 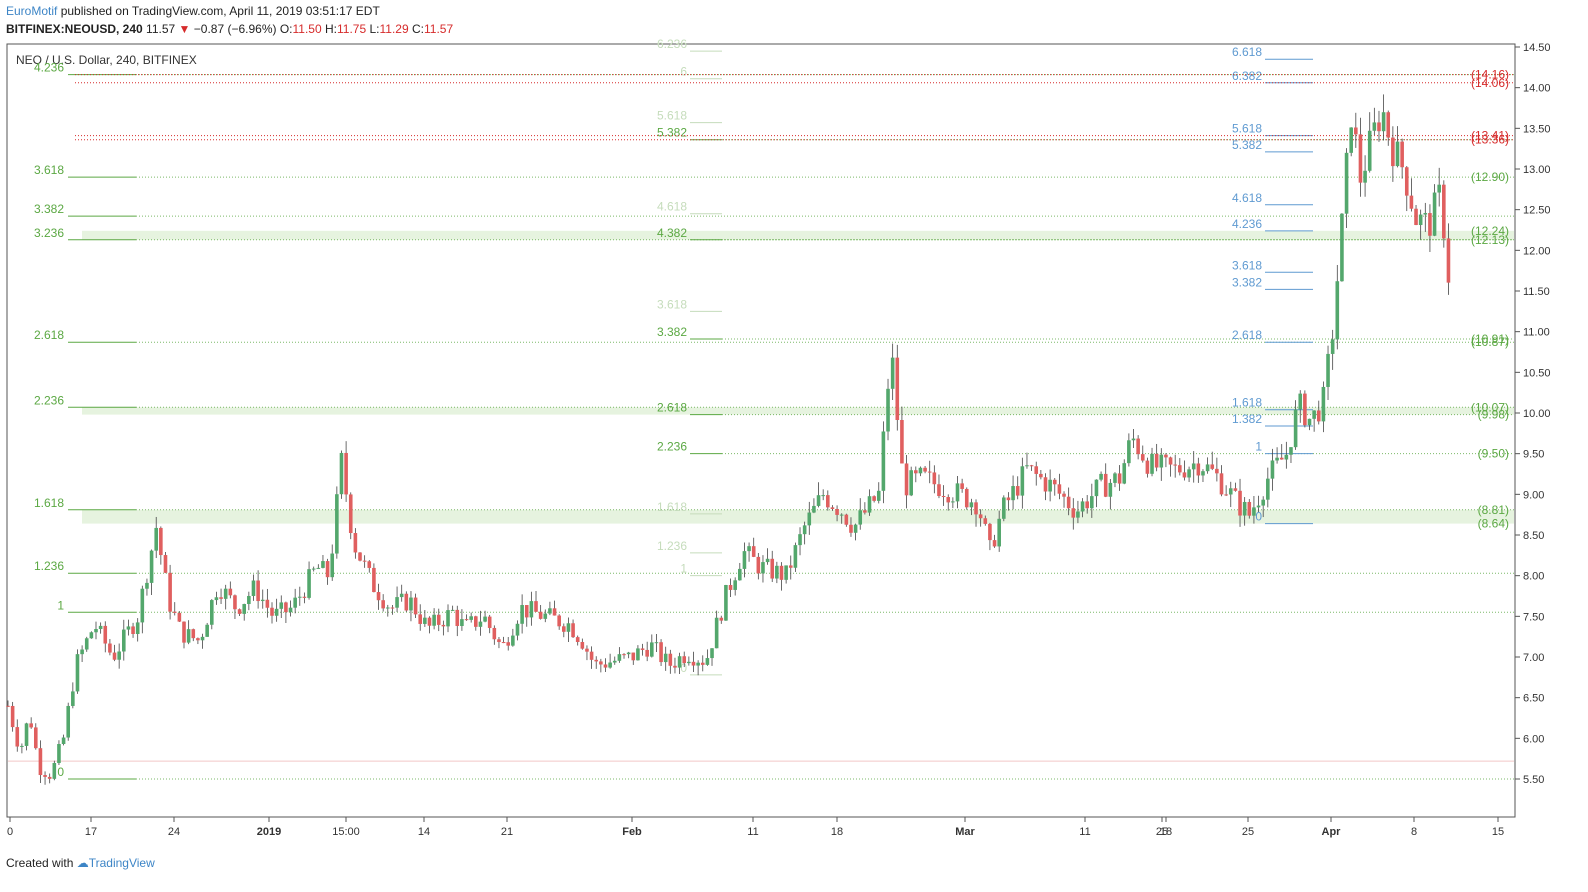 I want to click on price-level-label: (13.36), so click(x=1490, y=140).